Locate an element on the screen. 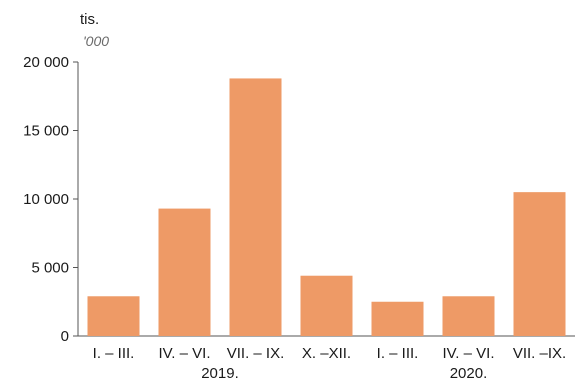  x-axis-groups: 2019. 2020. is located at coordinates (344, 373).